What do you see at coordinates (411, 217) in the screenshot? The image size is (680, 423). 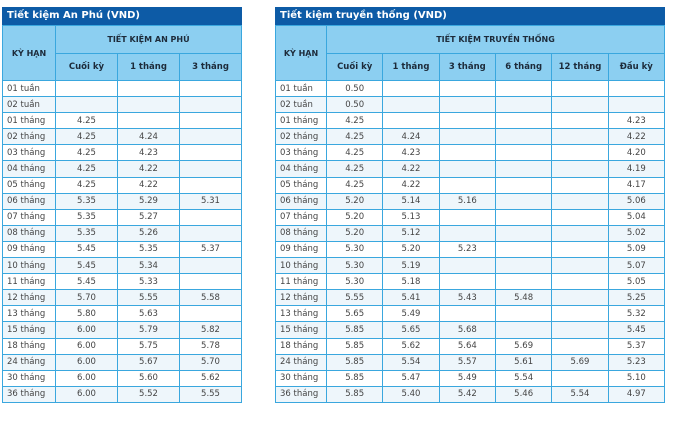 I see `rate-cell: 5.13` at bounding box center [411, 217].